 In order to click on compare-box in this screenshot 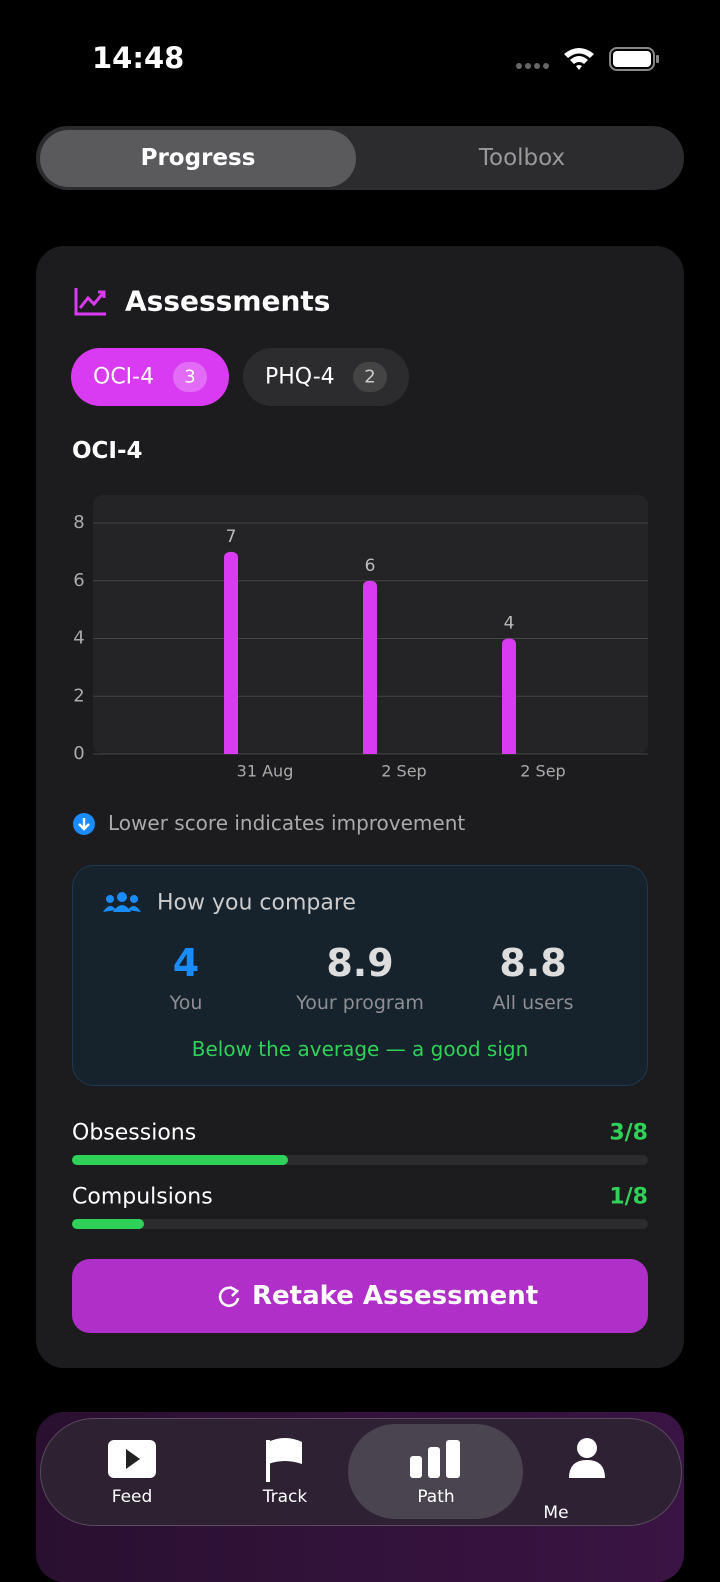, I will do `click(360, 975)`.